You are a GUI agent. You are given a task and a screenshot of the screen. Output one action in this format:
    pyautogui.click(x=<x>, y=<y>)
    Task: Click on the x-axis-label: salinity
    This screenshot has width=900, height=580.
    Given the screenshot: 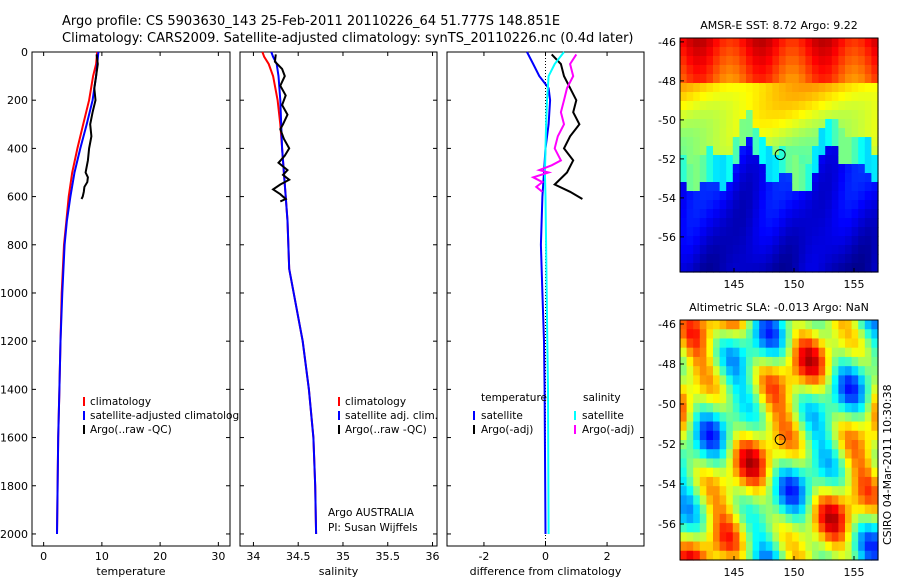 What is the action you would take?
    pyautogui.click(x=339, y=571)
    